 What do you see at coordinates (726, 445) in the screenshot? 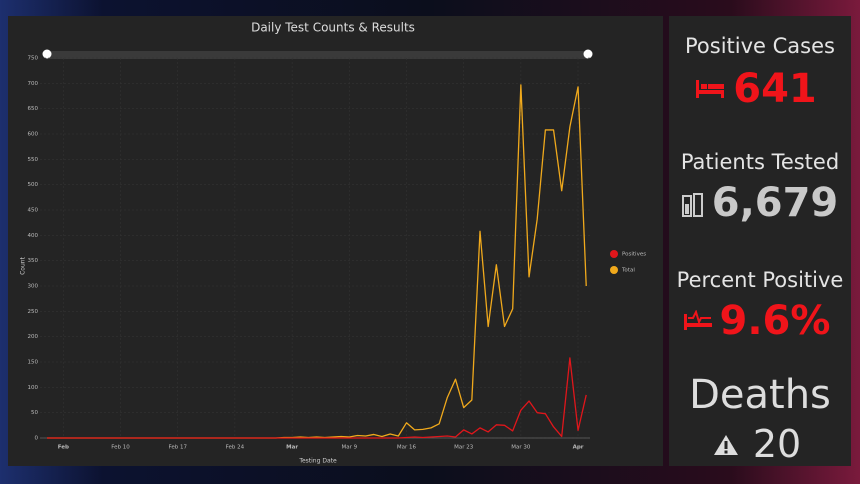
I see `warning-icon` at bounding box center [726, 445].